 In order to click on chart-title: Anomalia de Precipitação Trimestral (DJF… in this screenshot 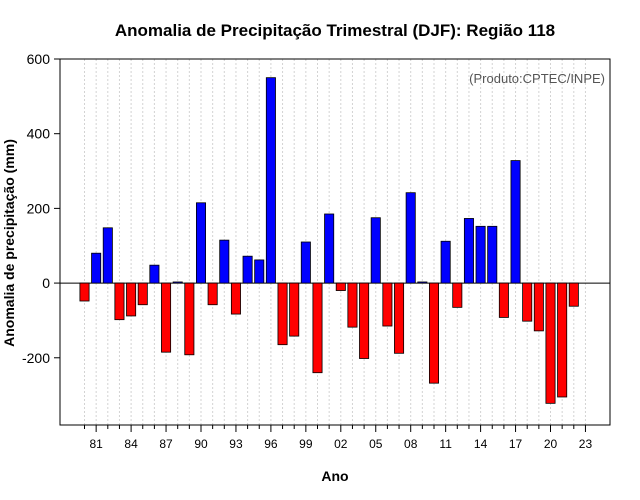, I will do `click(335, 30)`.